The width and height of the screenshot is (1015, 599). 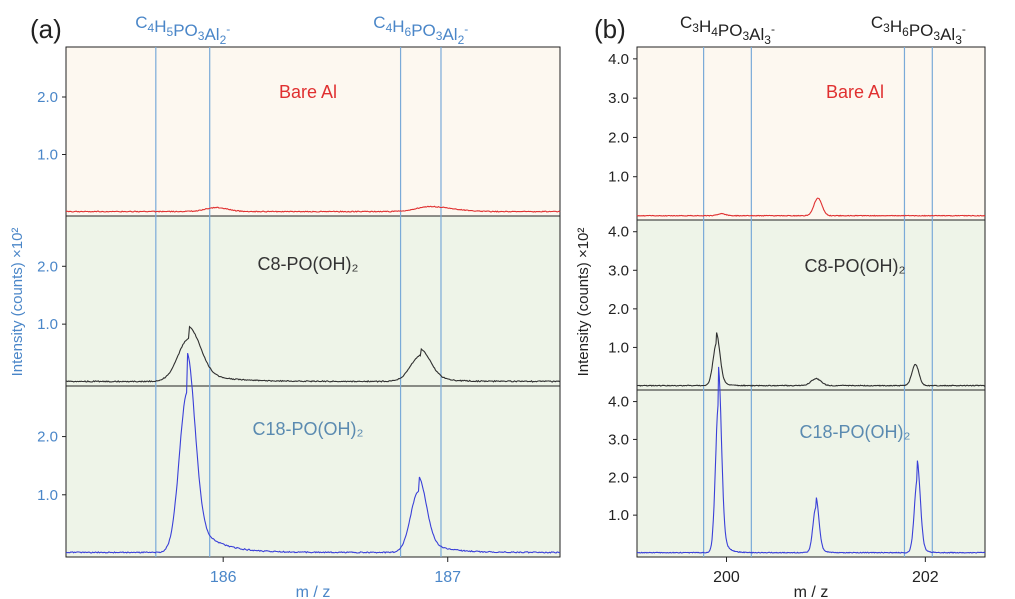 What do you see at coordinates (925, 577) in the screenshot?
I see `x-tick-label: 202` at bounding box center [925, 577].